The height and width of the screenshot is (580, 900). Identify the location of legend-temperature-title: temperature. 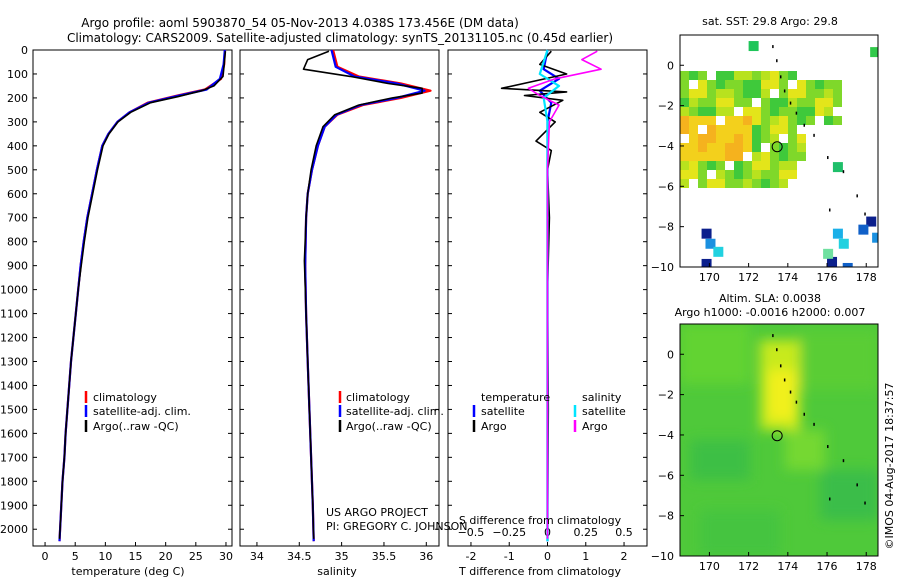
(515, 397).